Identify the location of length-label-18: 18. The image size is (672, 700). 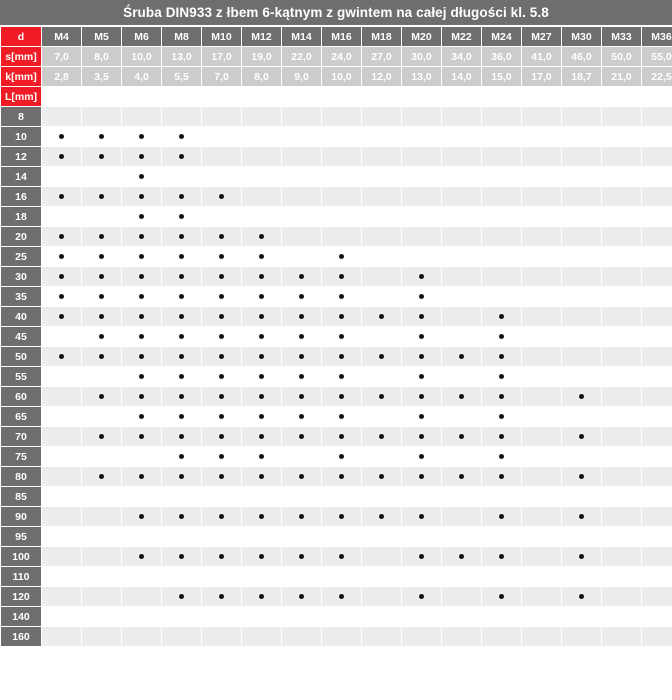
(21, 216).